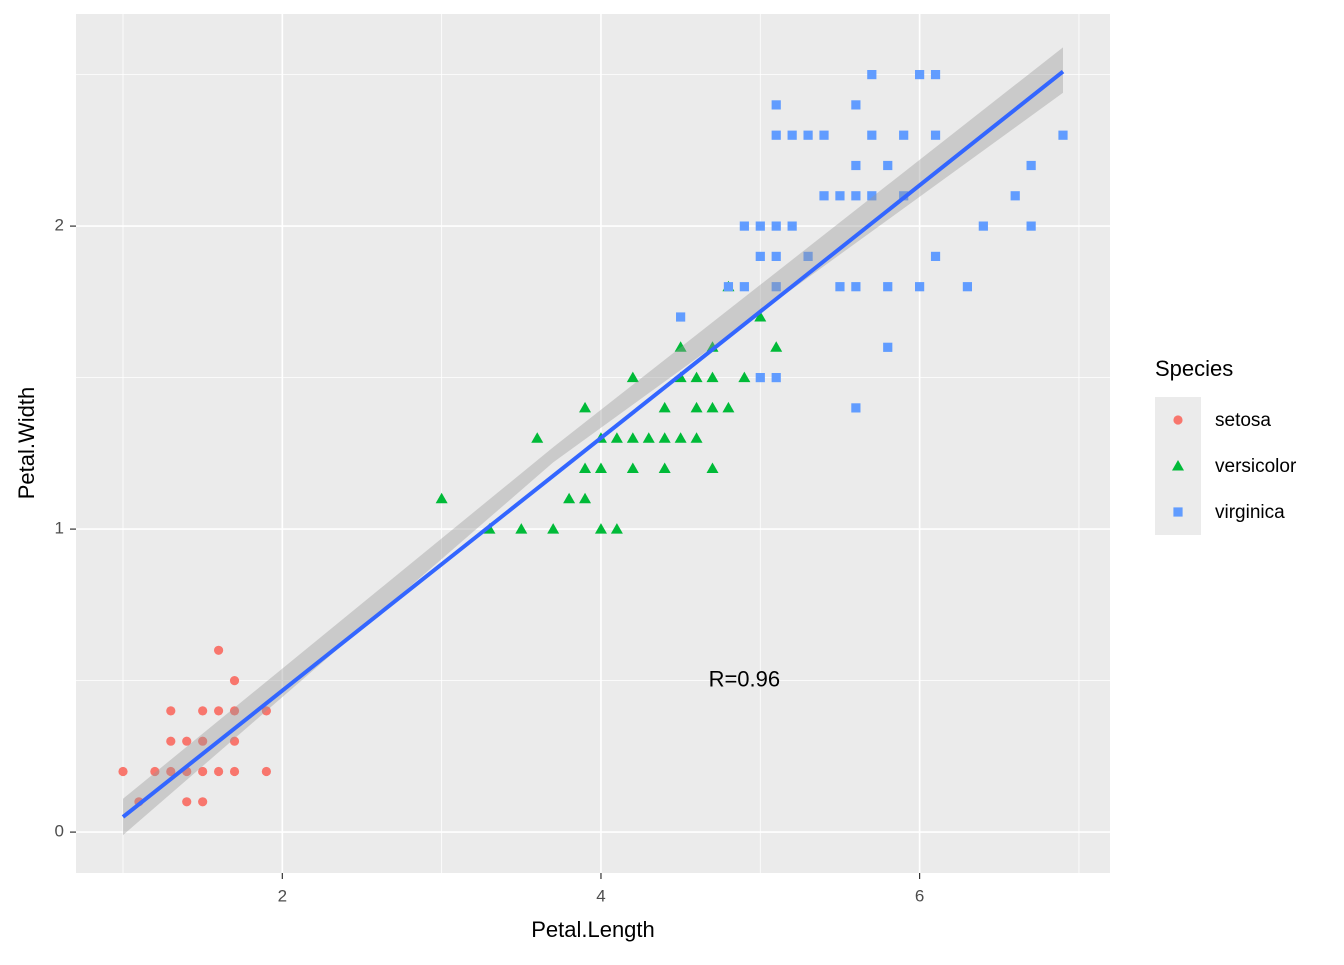 Image resolution: width=1344 pixels, height=965 pixels. Describe the element at coordinates (26, 443) in the screenshot. I see `y-axis-title: Petal.Width` at that location.